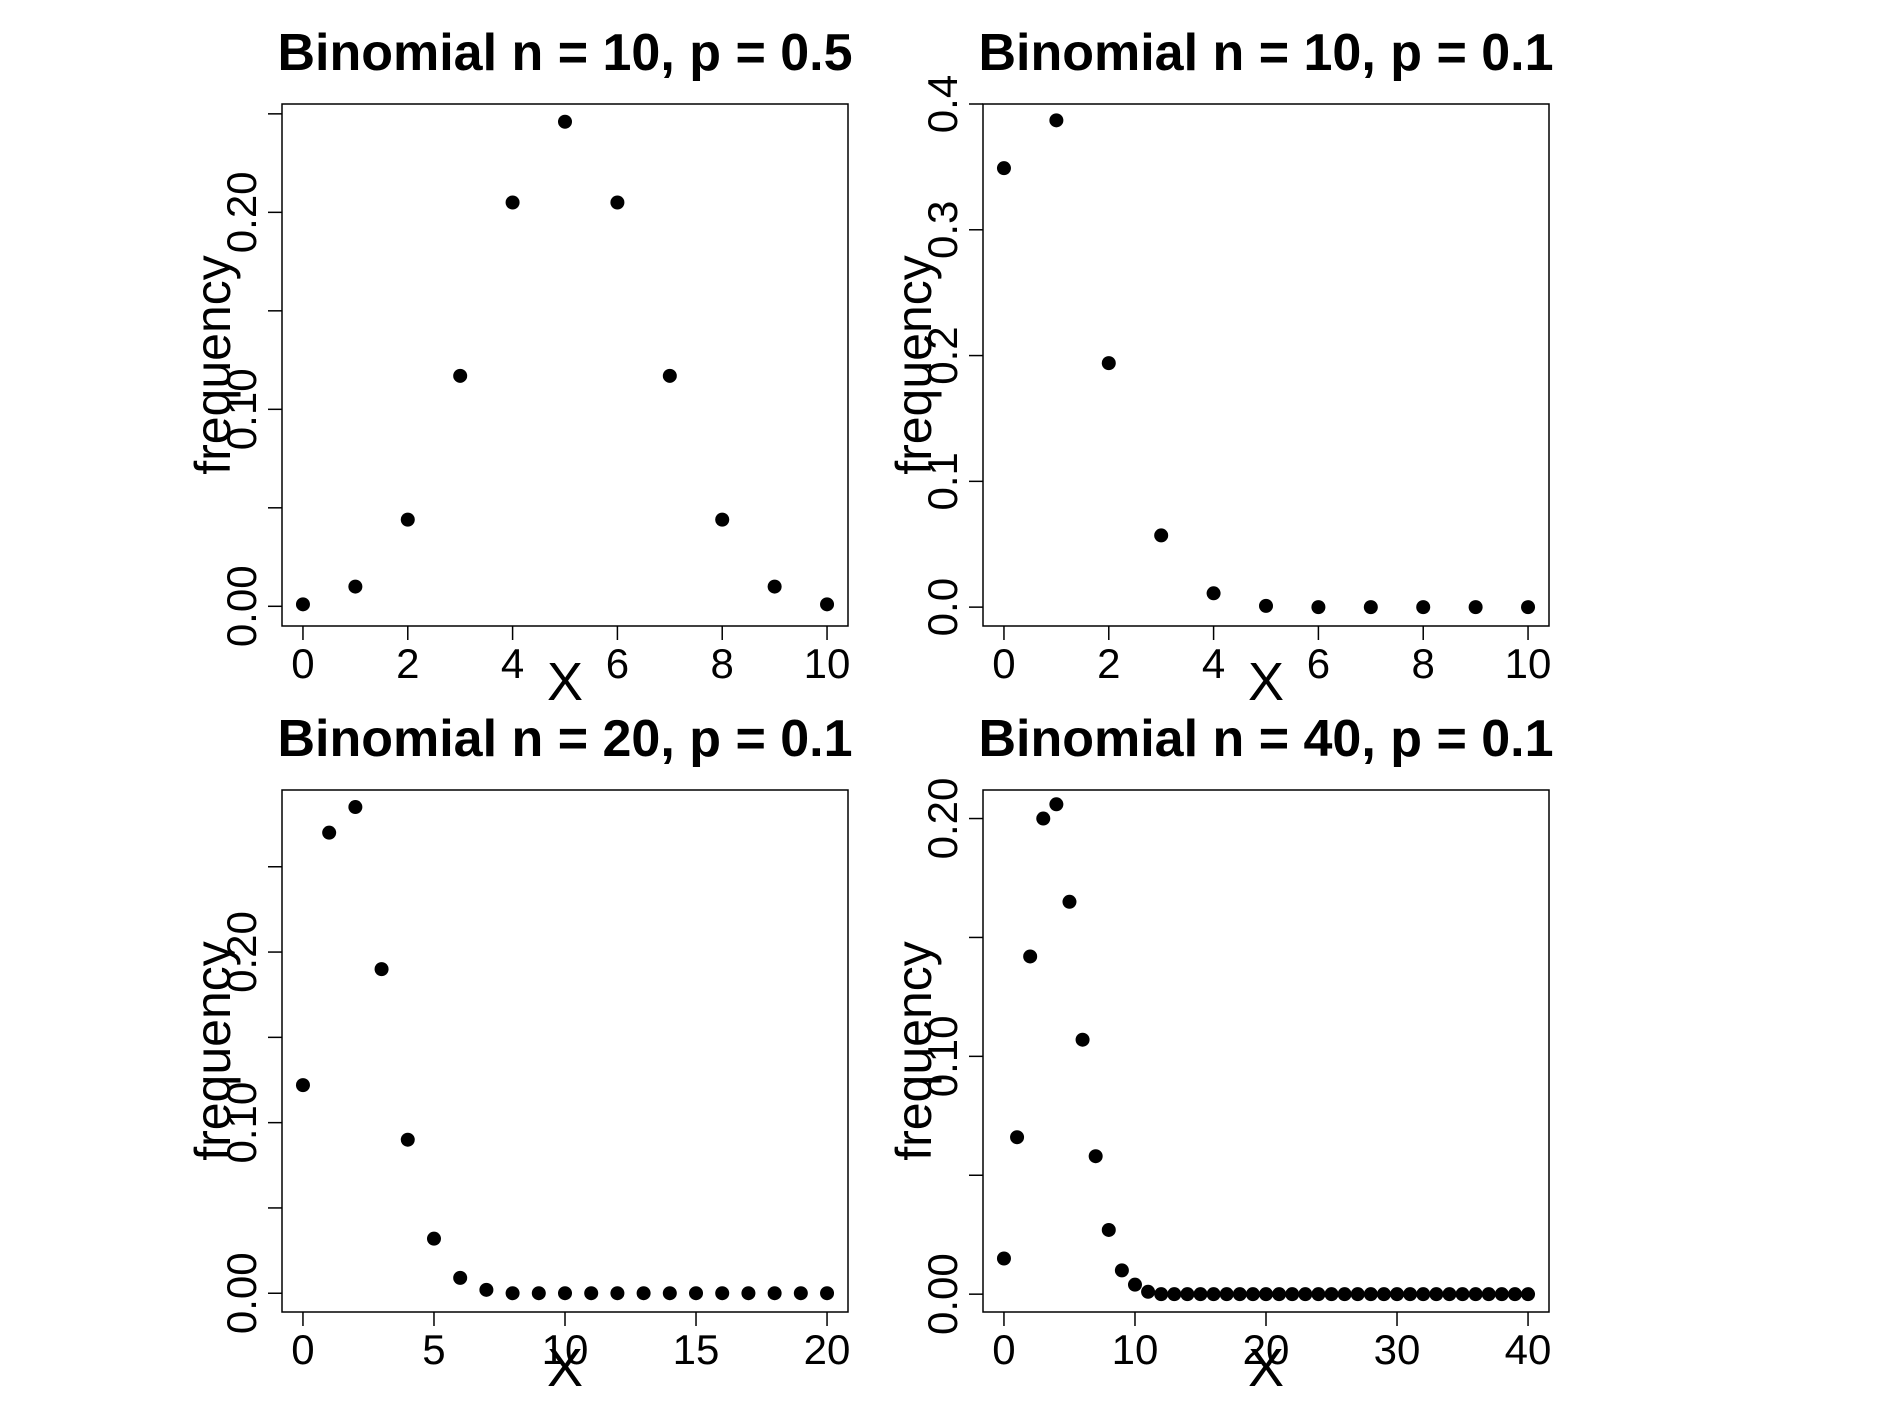  What do you see at coordinates (617, 663) in the screenshot?
I see `x-tick-label: 6` at bounding box center [617, 663].